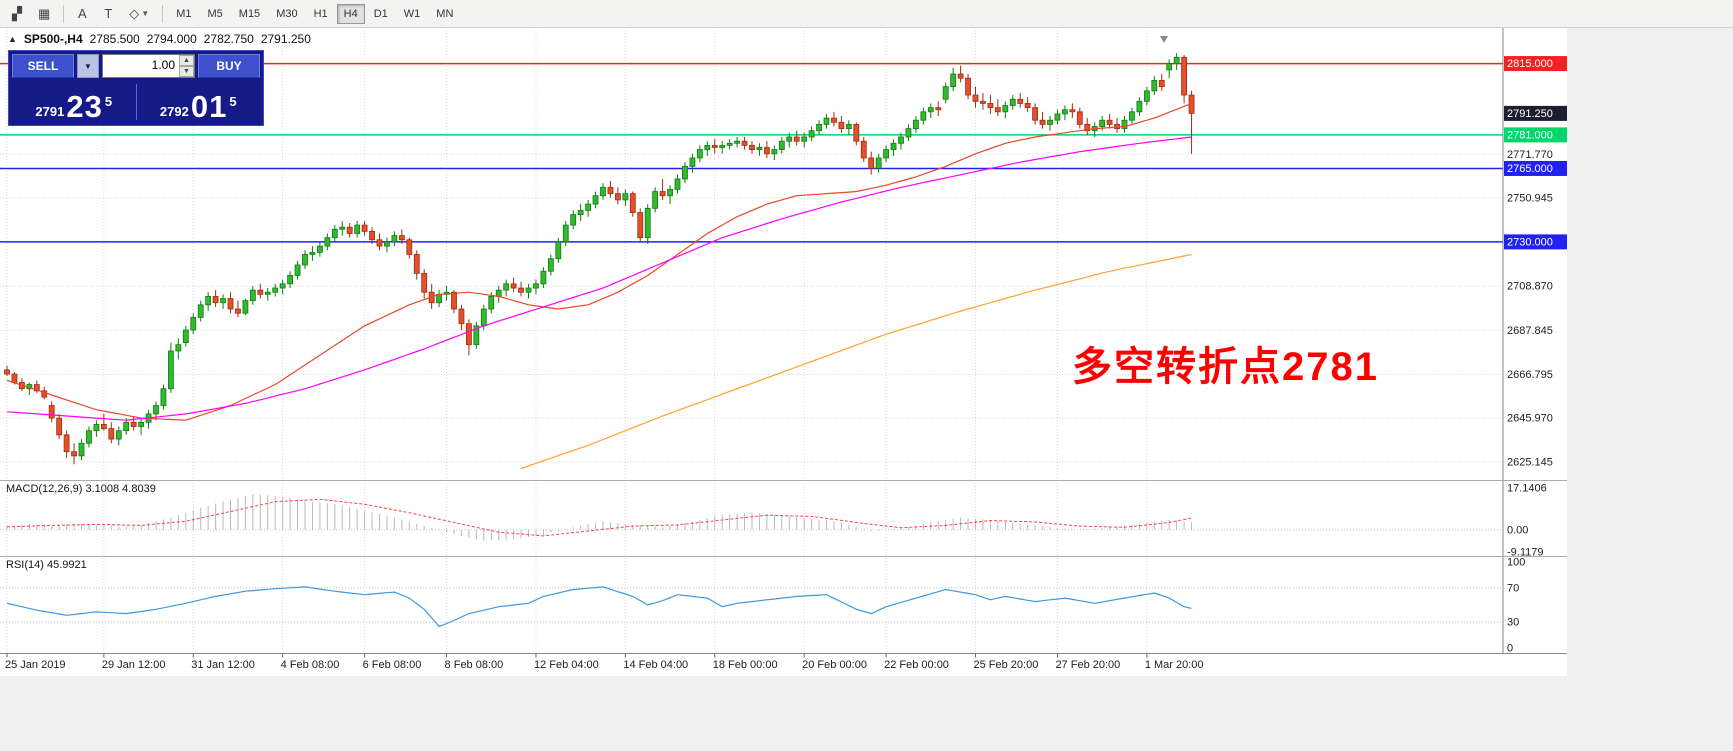  Describe the element at coordinates (321, 14) in the screenshot. I see `timeframe-button-h1: H1` at that location.